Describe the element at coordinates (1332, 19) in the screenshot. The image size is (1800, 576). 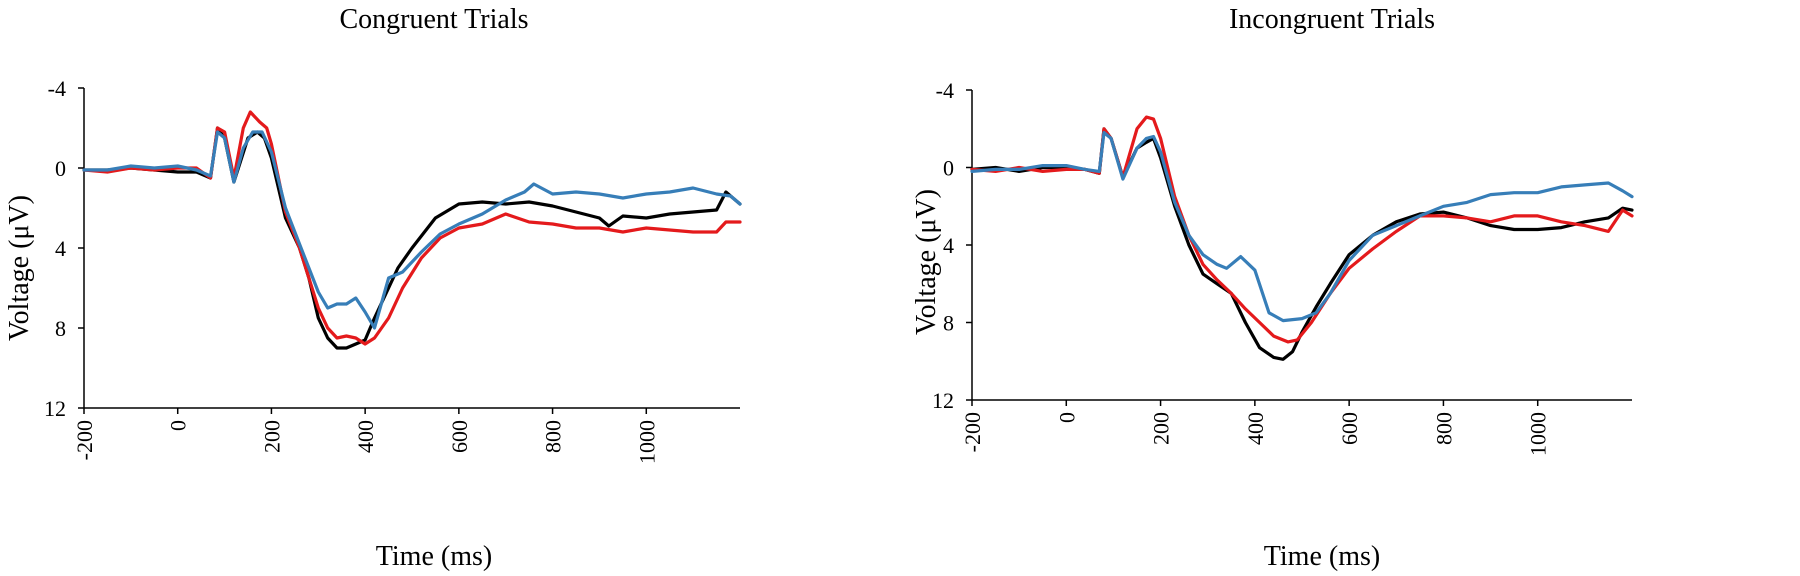
I see `chart-title: Incongruent Trials` at that location.